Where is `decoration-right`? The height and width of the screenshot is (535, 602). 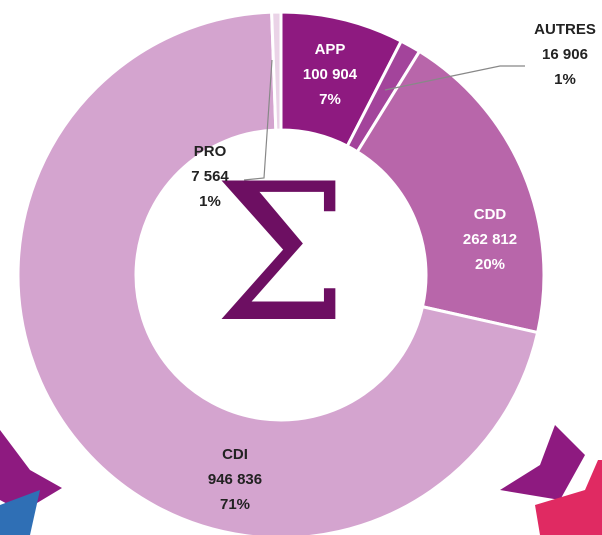 decoration-right is located at coordinates (551, 480).